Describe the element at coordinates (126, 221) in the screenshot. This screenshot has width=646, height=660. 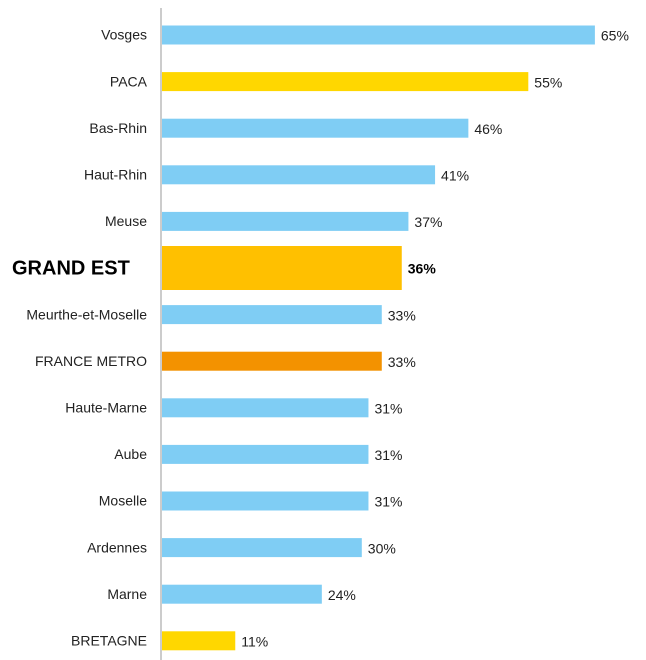
I see `category-label: Meuse` at that location.